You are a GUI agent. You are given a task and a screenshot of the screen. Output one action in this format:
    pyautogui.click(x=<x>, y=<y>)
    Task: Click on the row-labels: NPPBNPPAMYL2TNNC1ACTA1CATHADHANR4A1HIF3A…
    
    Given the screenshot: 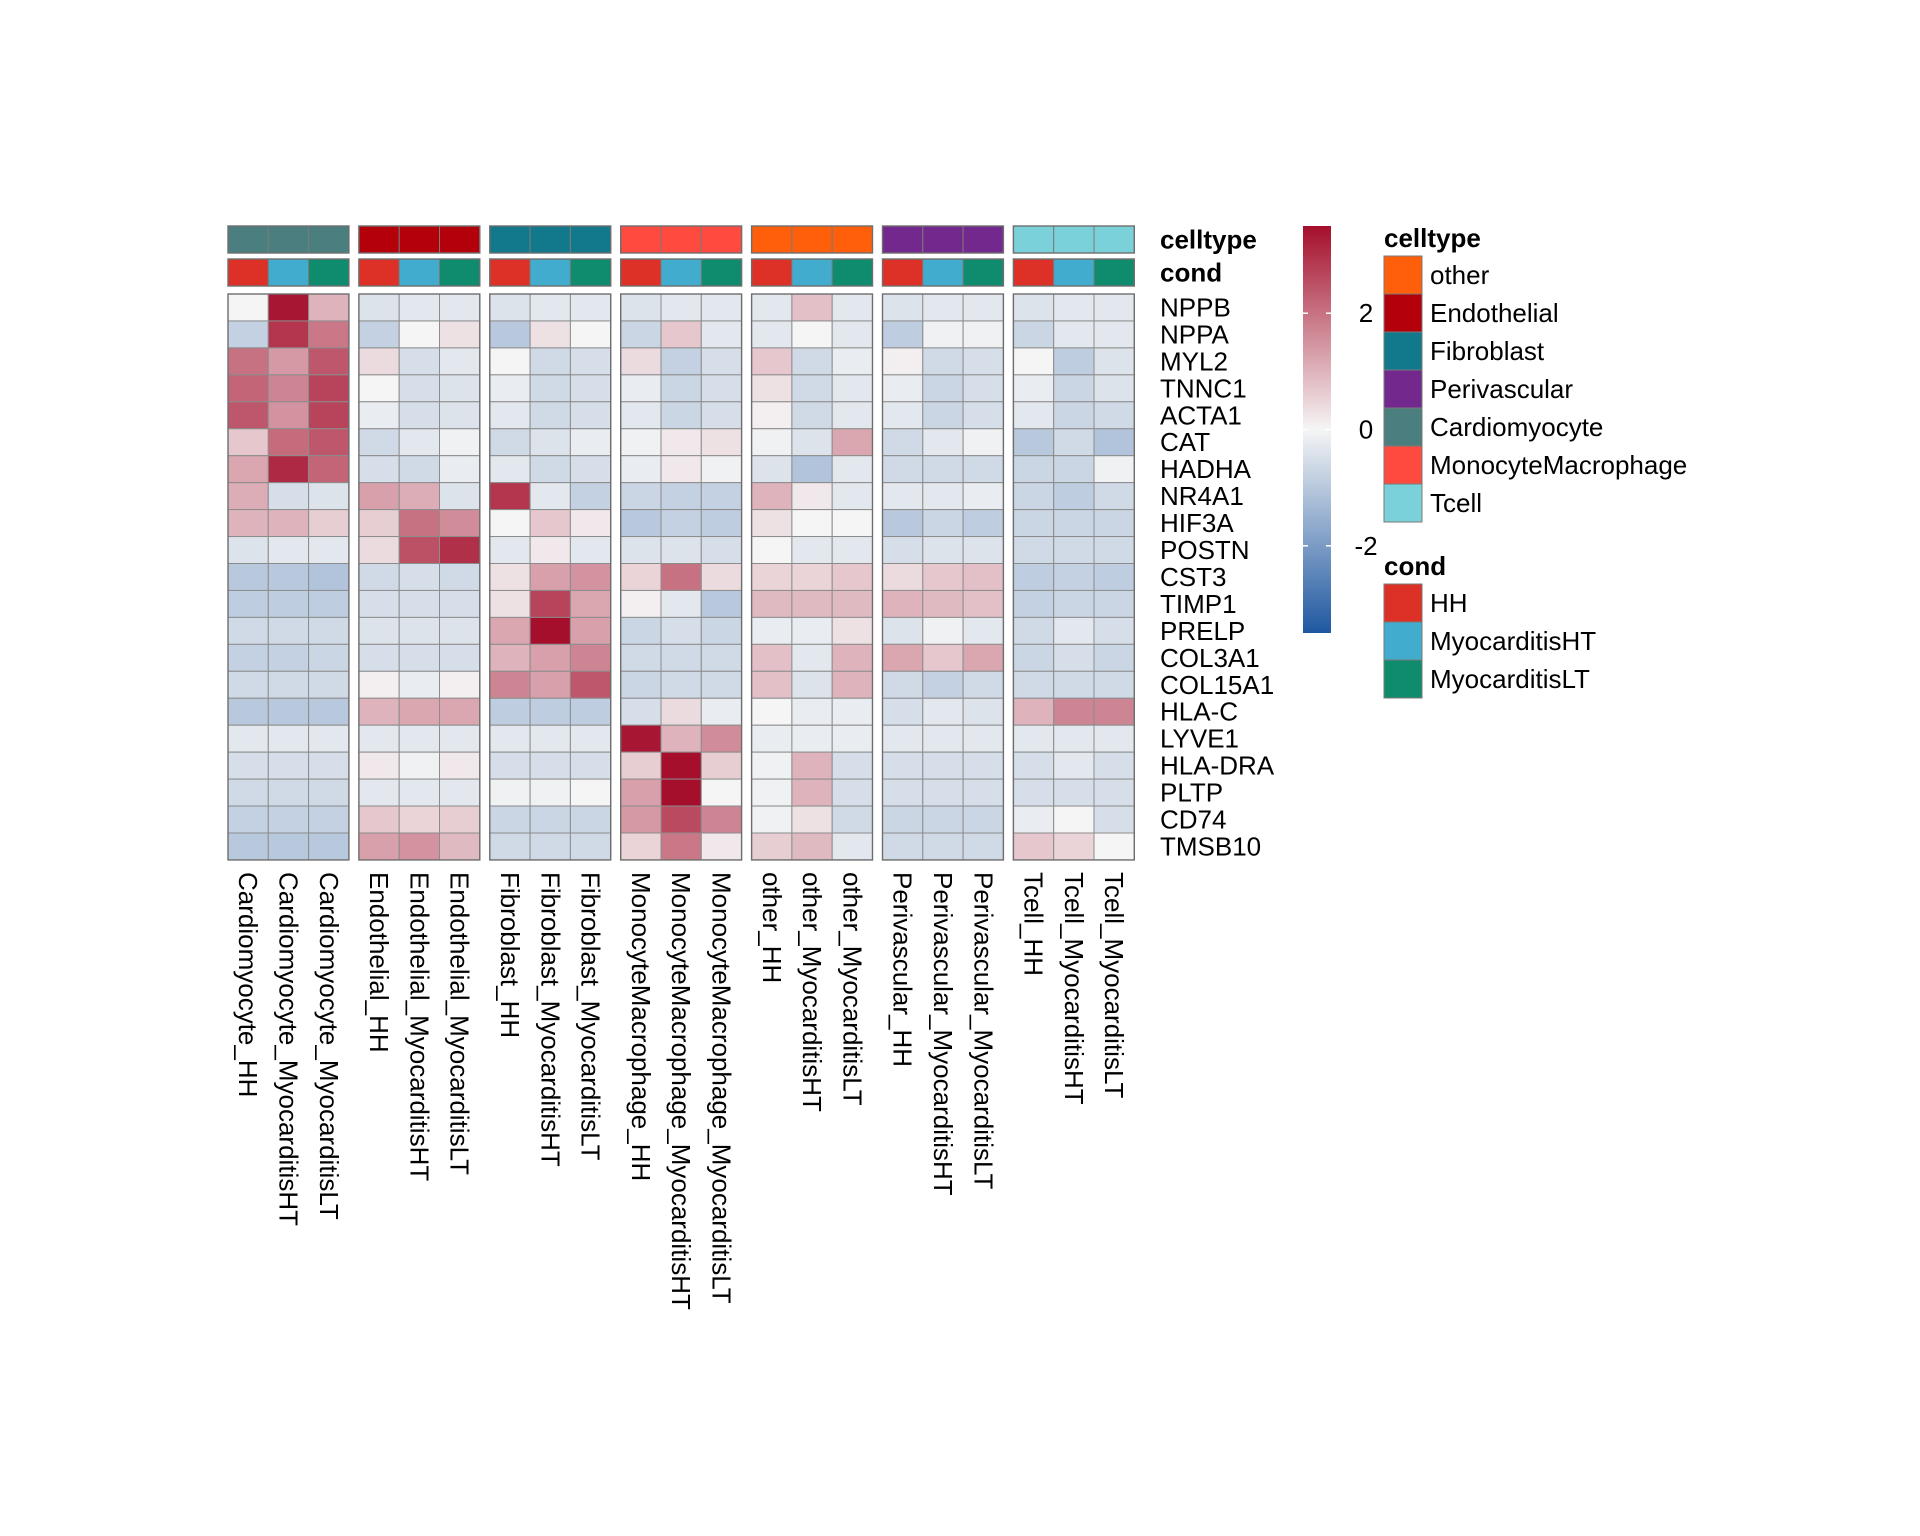 What is the action you would take?
    pyautogui.click(x=1217, y=576)
    